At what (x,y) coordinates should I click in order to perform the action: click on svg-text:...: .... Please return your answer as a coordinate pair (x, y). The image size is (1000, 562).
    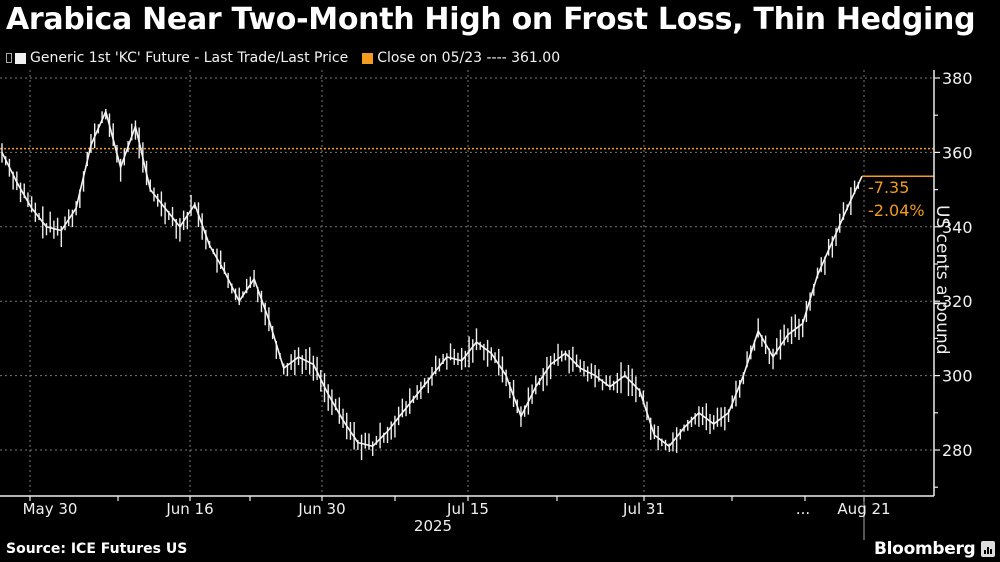
    Looking at the image, I should click on (803, 509).